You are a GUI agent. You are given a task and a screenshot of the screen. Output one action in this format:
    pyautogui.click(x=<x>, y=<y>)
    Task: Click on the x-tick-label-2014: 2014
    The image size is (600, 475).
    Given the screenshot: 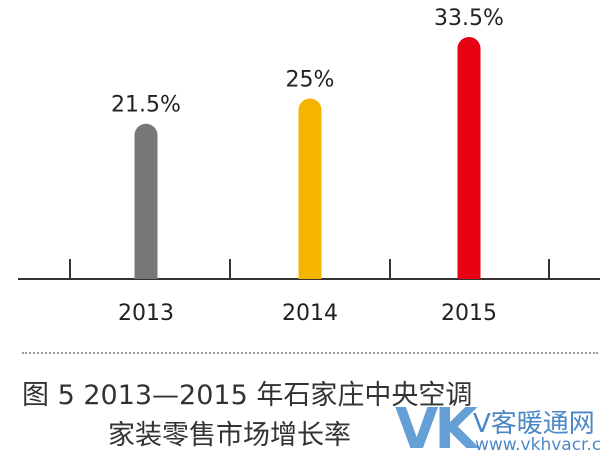 What is the action you would take?
    pyautogui.click(x=310, y=313)
    